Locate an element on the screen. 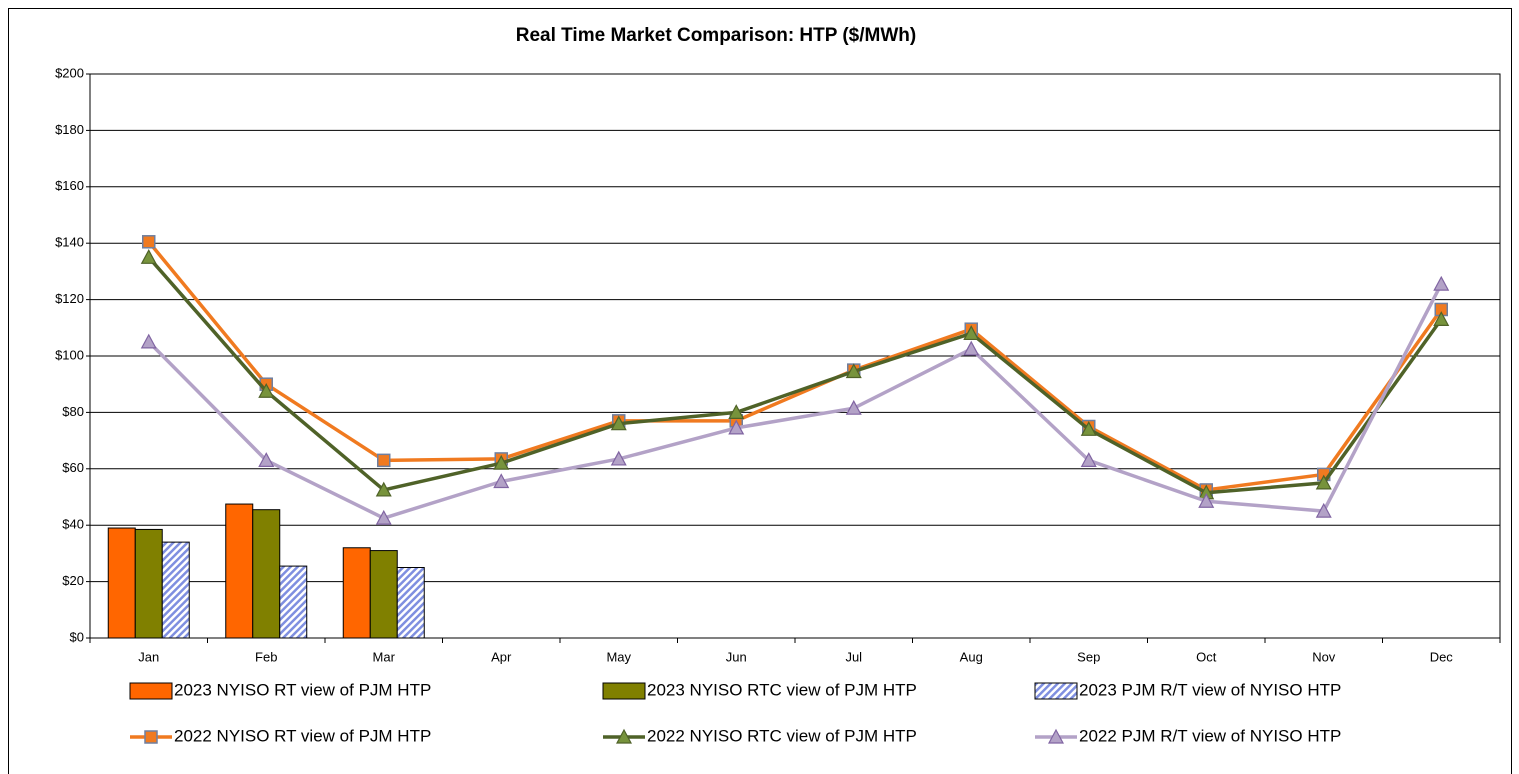 This screenshot has width=1519, height=774. x-tick-label: Aug is located at coordinates (971, 656).